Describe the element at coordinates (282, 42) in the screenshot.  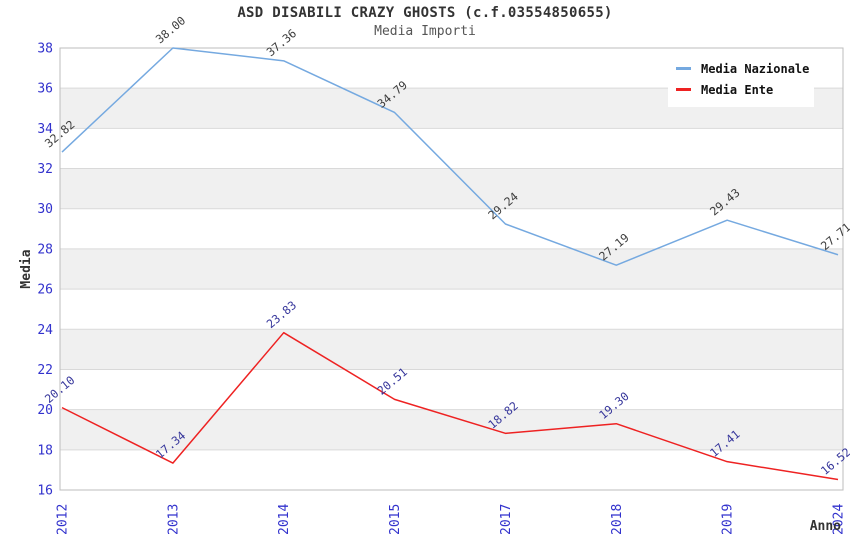
I see `data-label-media-nazionale: 37.36` at that location.